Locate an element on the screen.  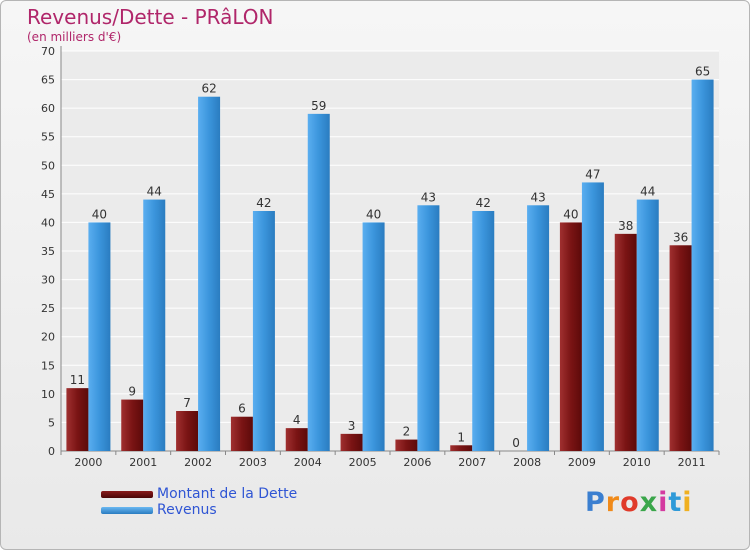
chart-subtitle: (en milliers d'€) is located at coordinates (74, 37).